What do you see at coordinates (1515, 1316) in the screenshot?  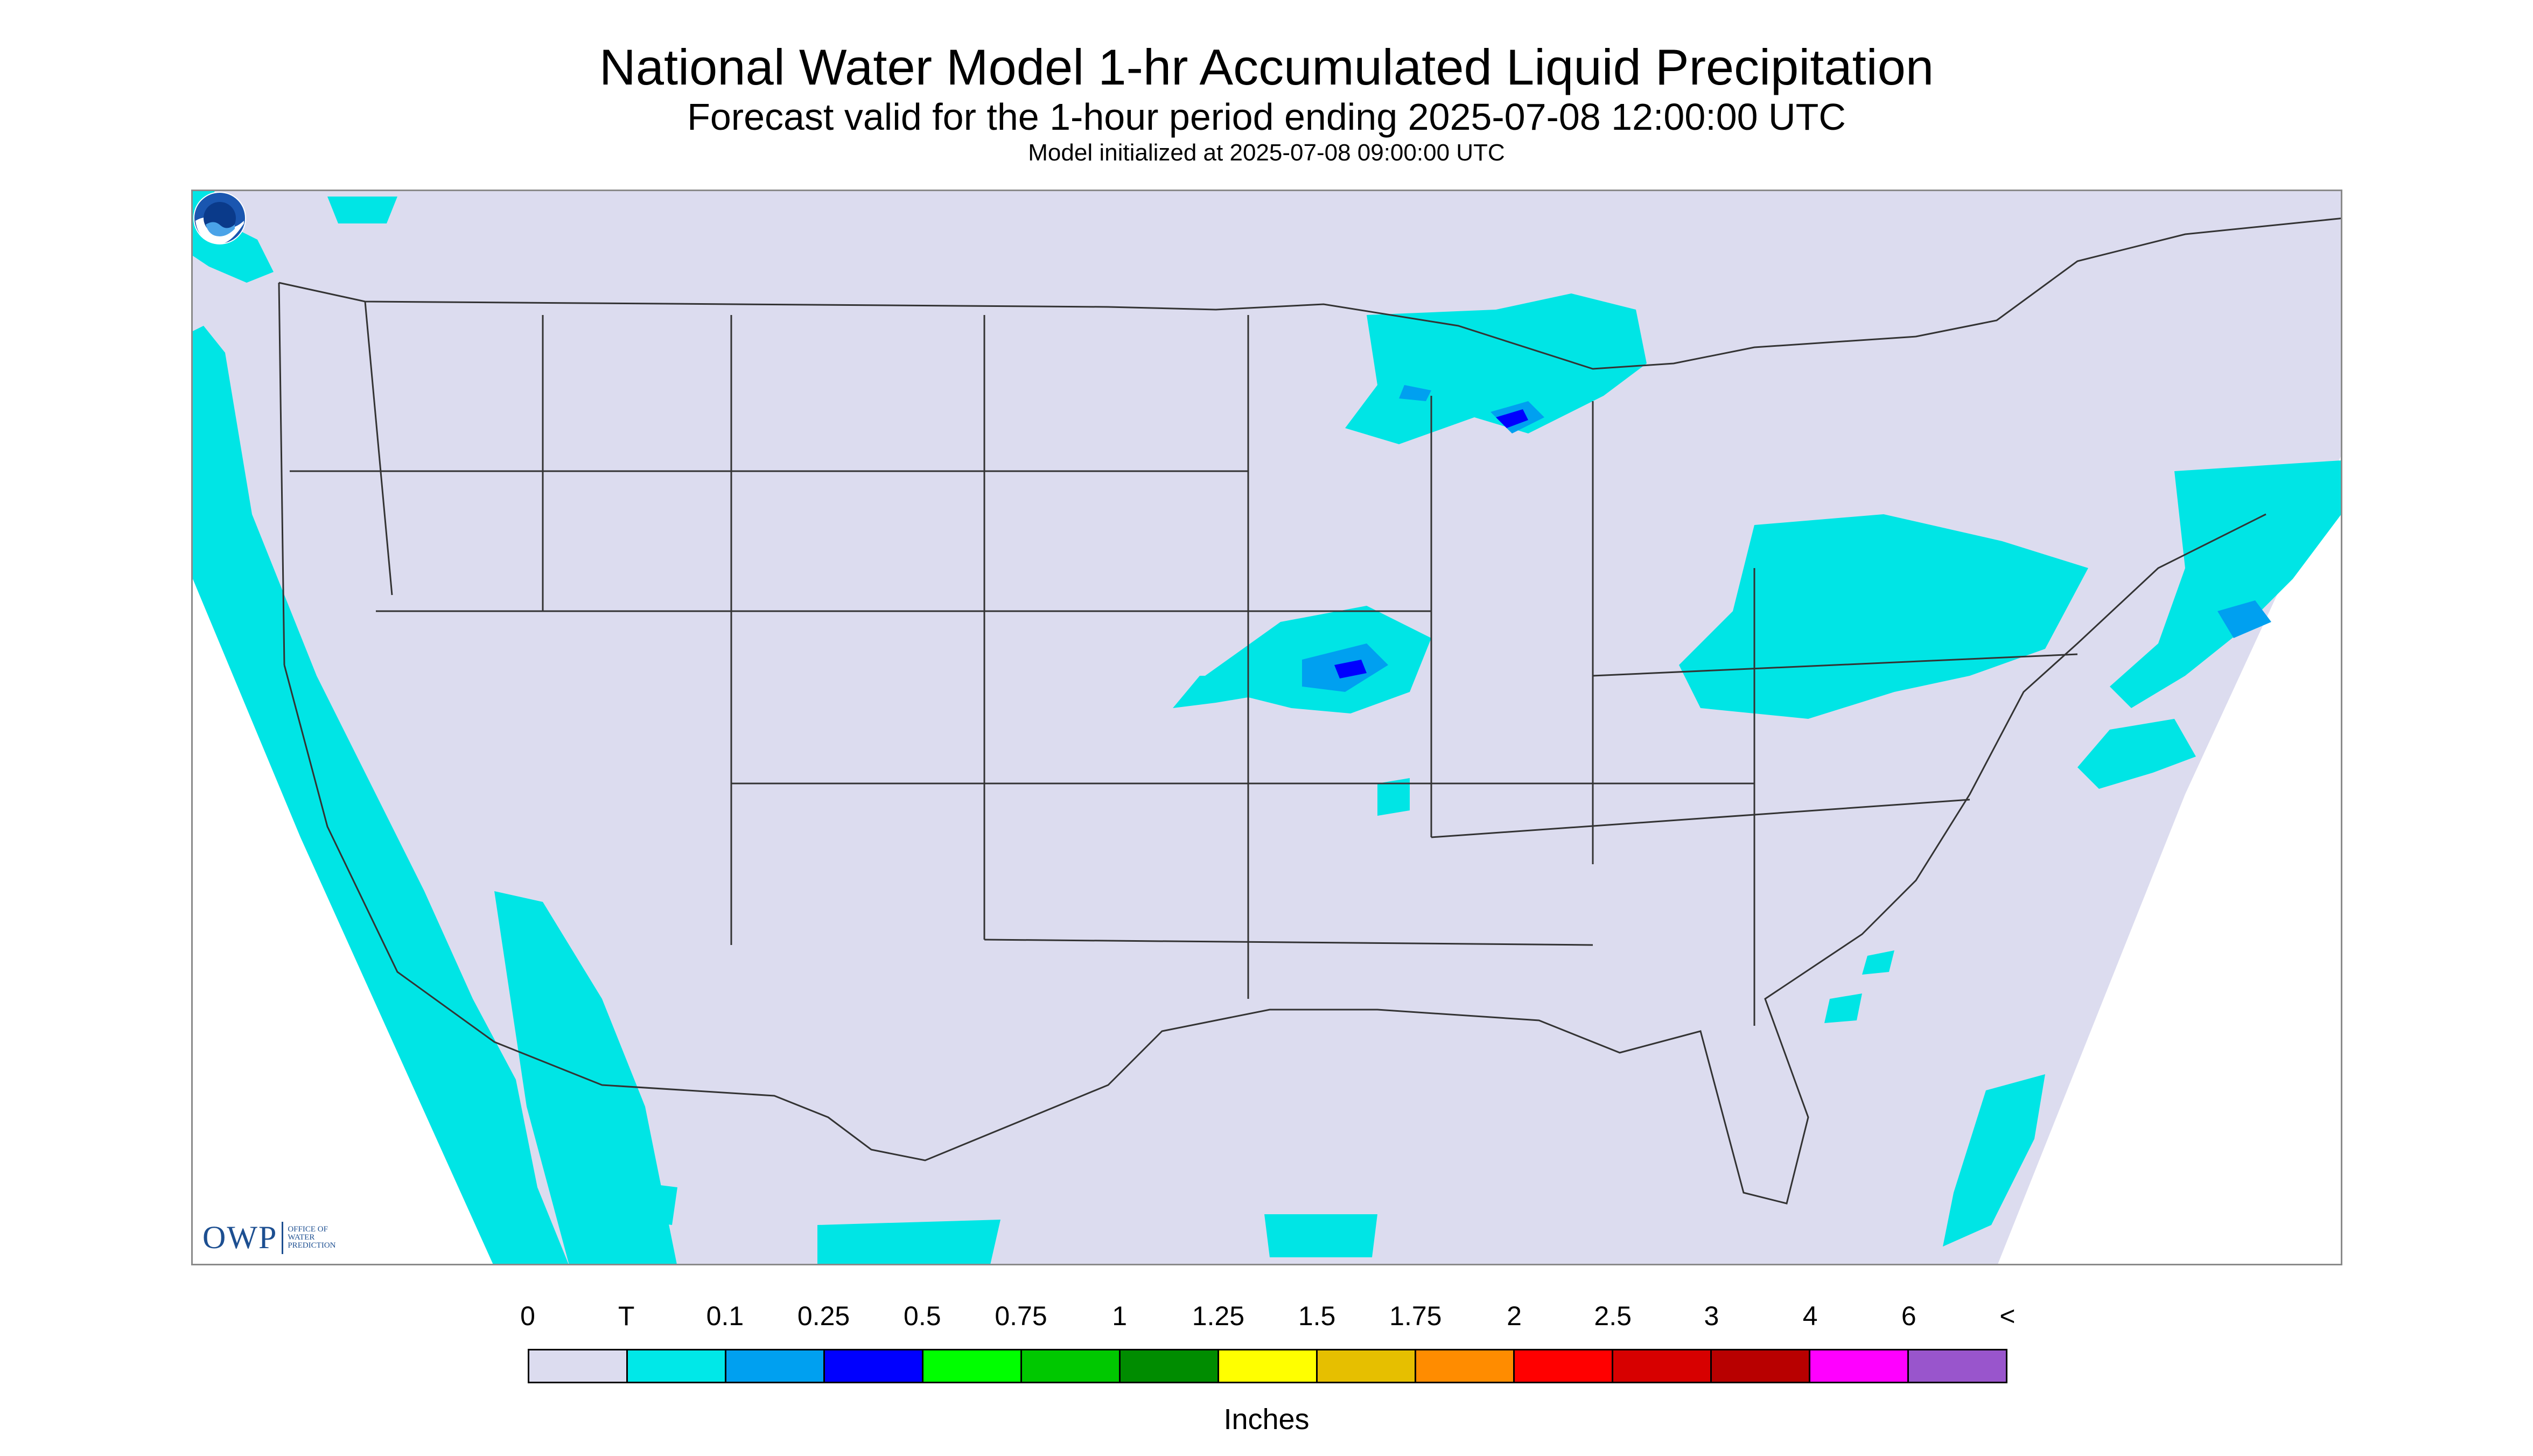 I see `legend-tick-label: 2` at bounding box center [1515, 1316].